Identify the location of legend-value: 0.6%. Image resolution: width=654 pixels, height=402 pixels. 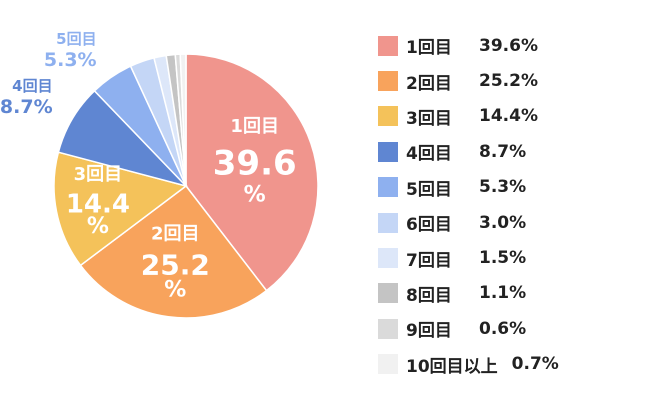
(503, 328).